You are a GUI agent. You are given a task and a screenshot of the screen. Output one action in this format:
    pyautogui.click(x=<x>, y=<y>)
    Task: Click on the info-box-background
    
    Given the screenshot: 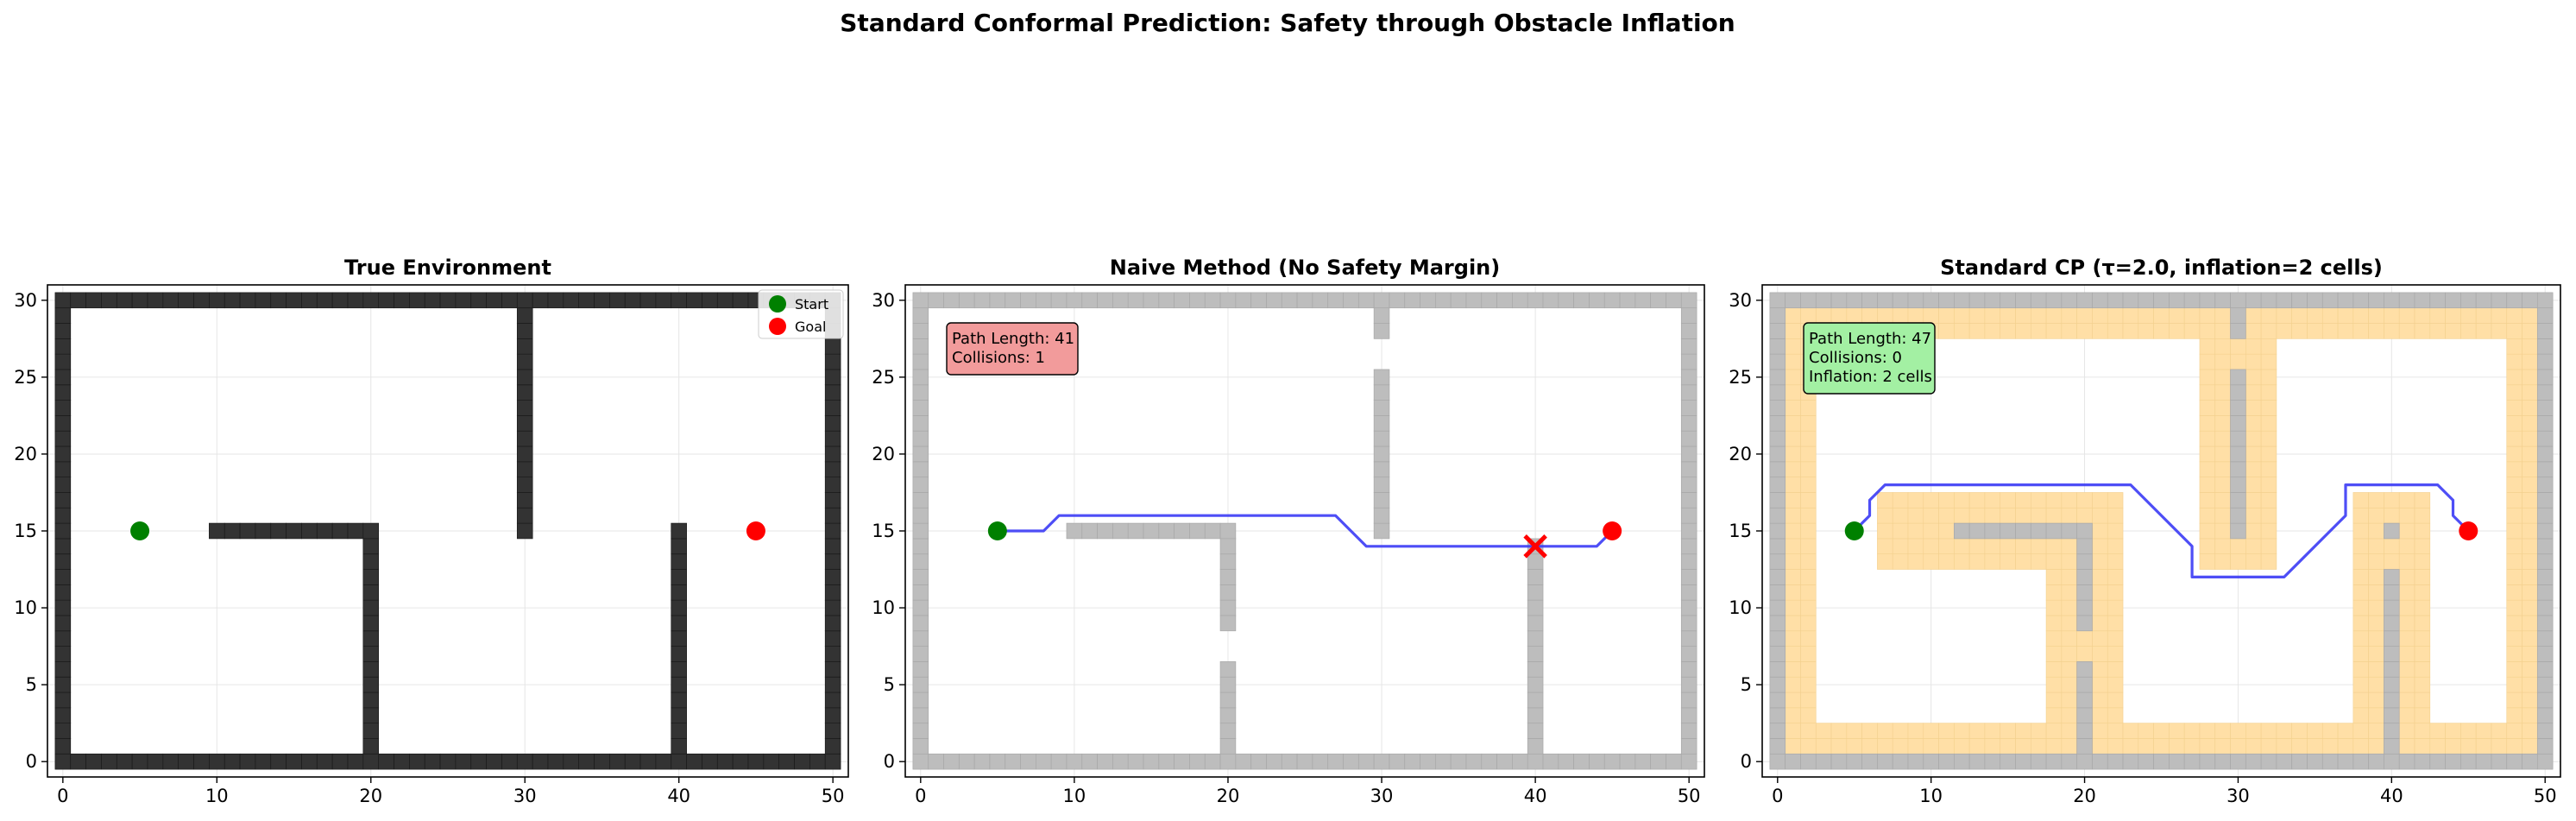 What is the action you would take?
    pyautogui.click(x=1870, y=358)
    